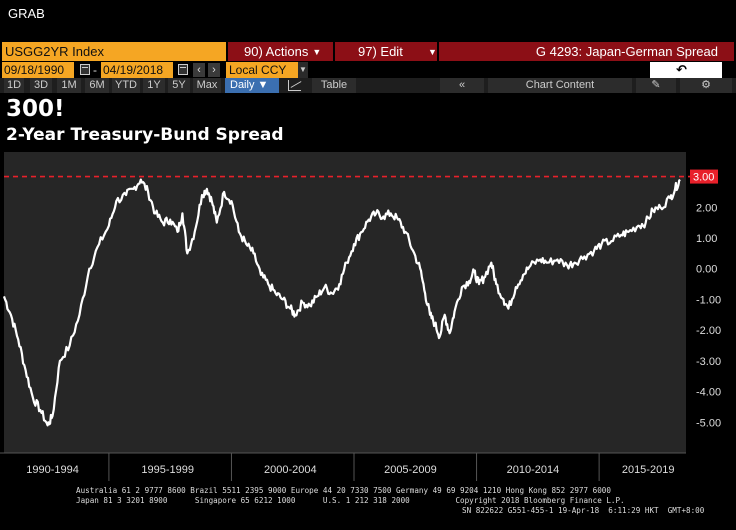 This screenshot has height=530, width=736. I want to click on actions-menu-button: 90) Actions ▼, so click(282, 51).